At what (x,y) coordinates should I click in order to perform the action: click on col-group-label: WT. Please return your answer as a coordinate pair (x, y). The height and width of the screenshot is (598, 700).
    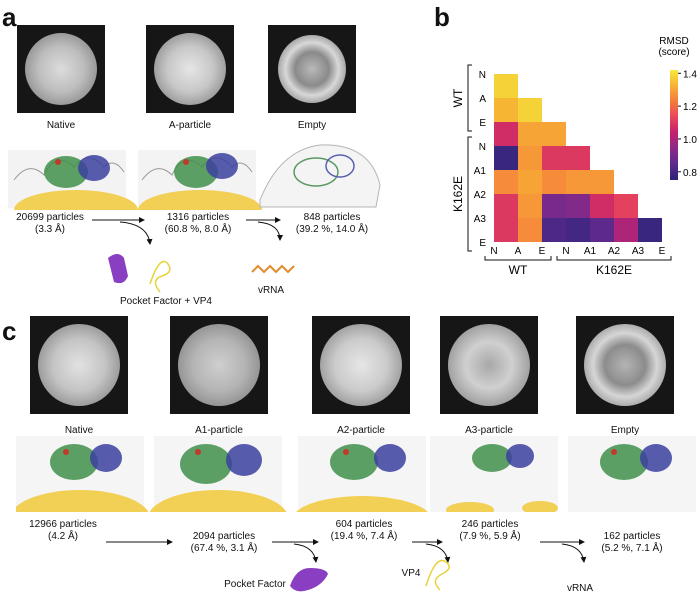
    Looking at the image, I should click on (518, 270).